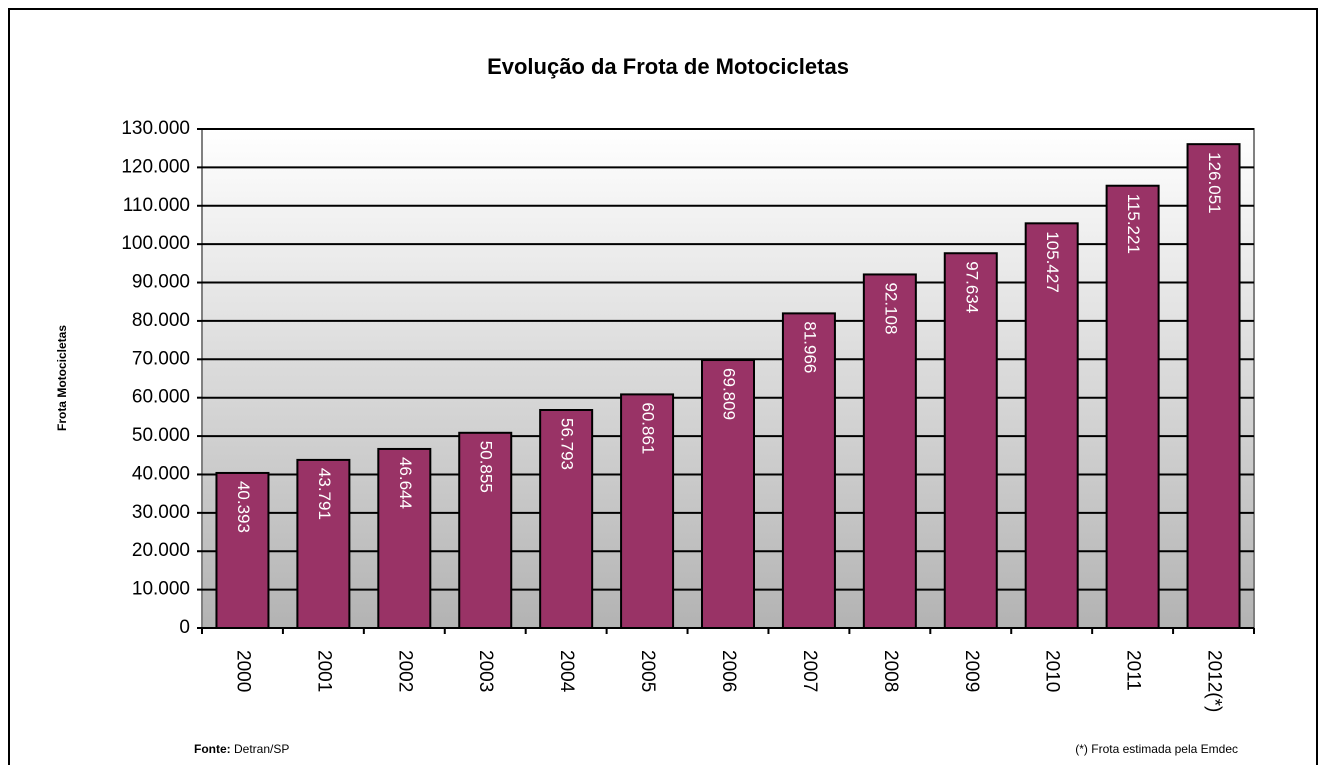 The image size is (1319, 765). What do you see at coordinates (567, 444) in the screenshot?
I see `data-label: 56.793` at bounding box center [567, 444].